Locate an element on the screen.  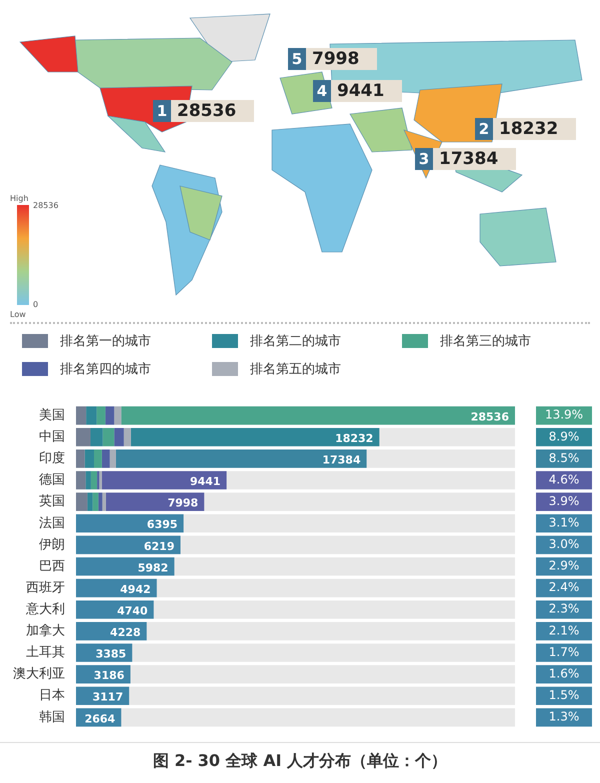
text: 2 is located at coordinates (484, 129).